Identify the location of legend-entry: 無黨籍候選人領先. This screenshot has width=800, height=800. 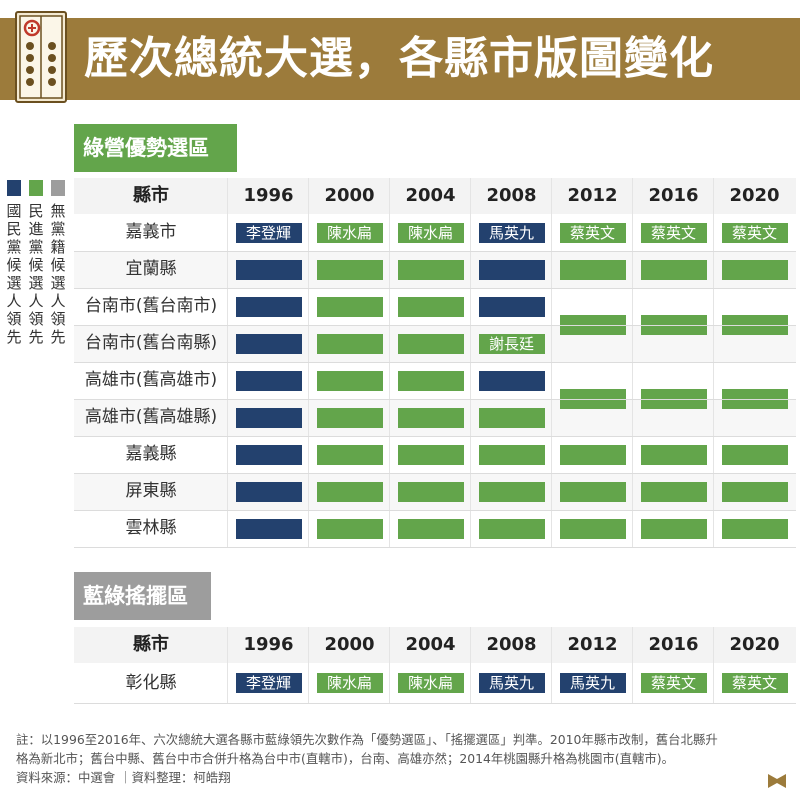
(58, 263).